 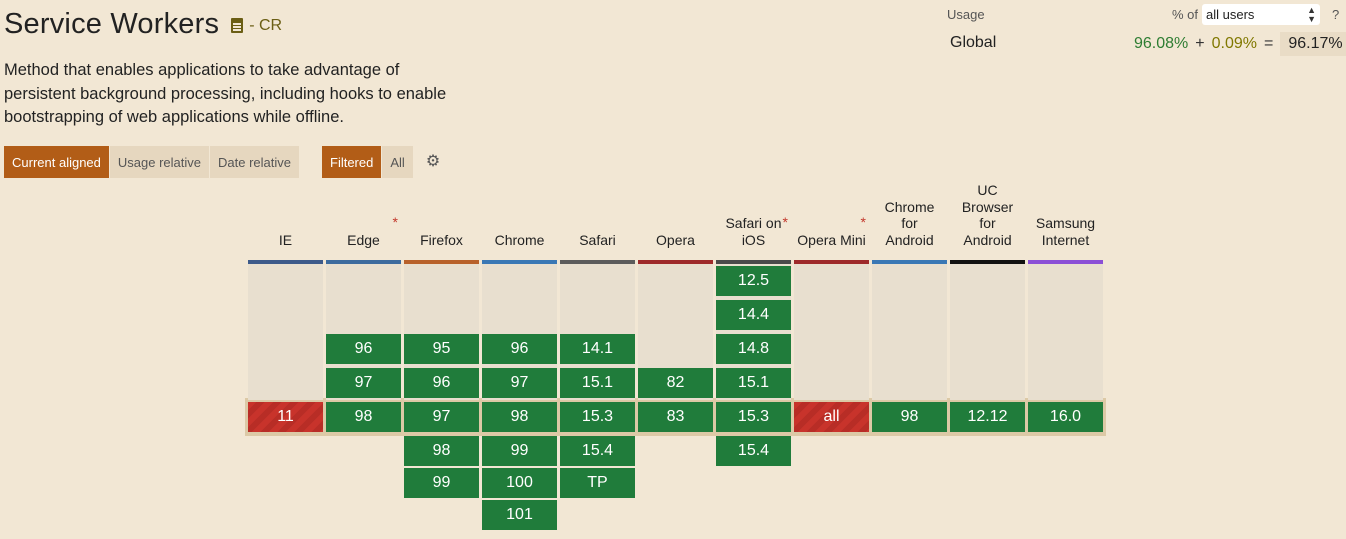 I want to click on supported-version-cell: 16.0, so click(x=1065, y=417).